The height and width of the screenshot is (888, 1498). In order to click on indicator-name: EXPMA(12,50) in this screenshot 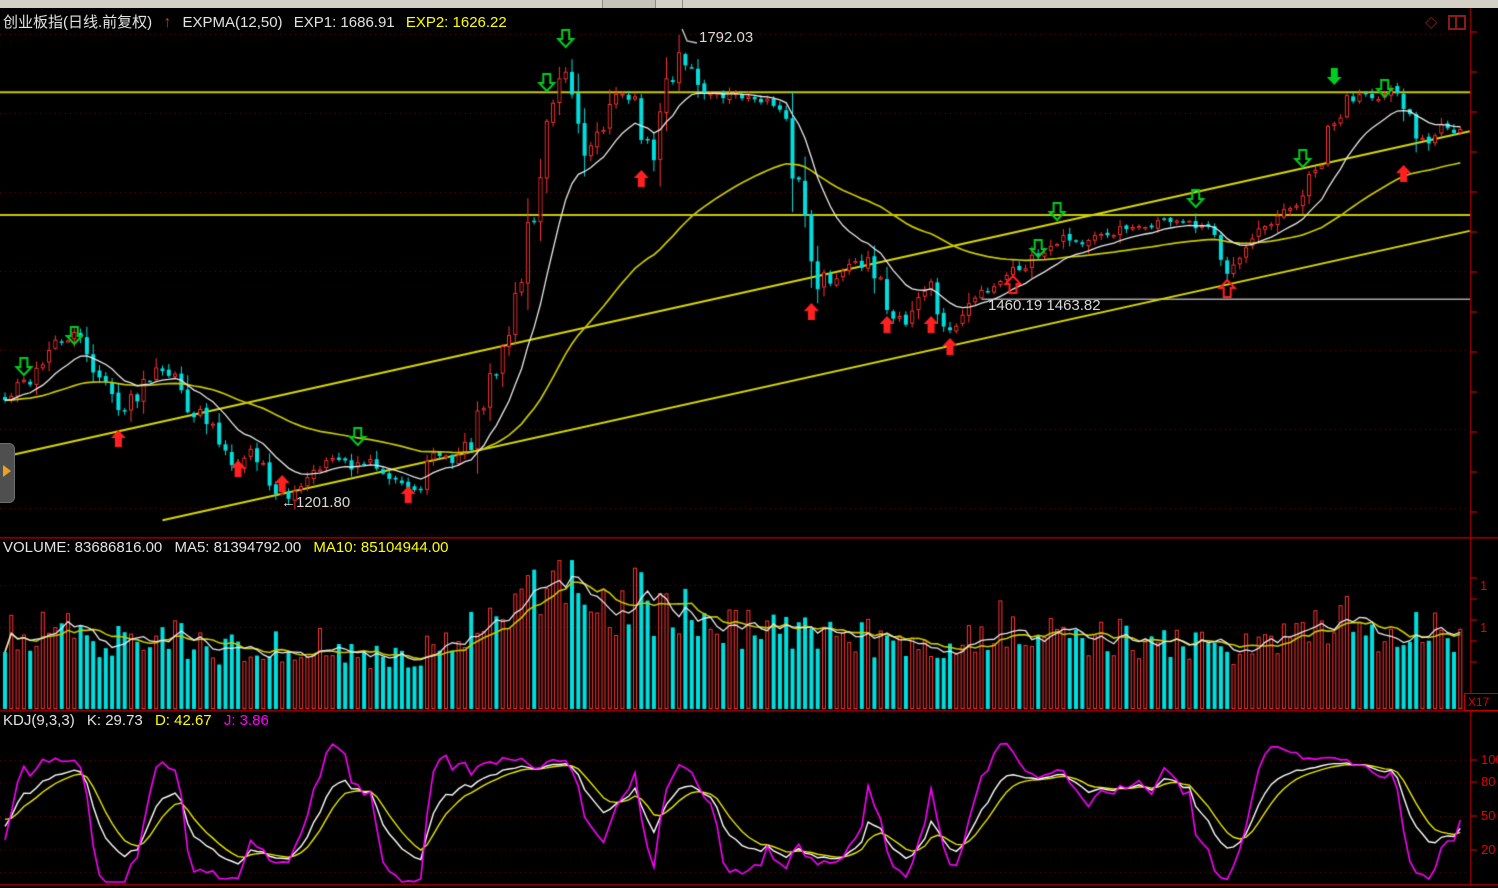, I will do `click(232, 22)`.